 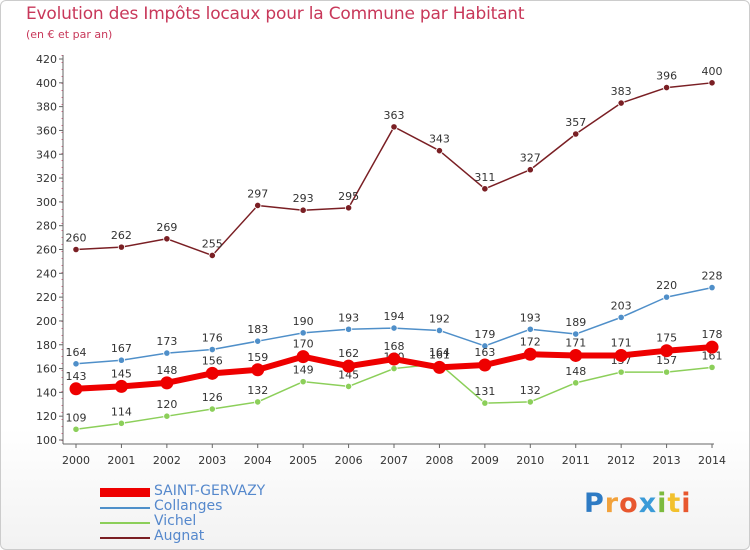 I want to click on y-tick-label: 240, so click(x=46, y=273).